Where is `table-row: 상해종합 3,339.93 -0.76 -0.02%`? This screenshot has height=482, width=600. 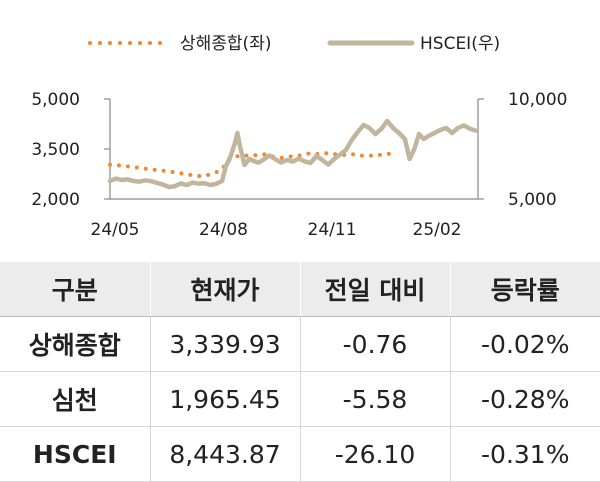 table-row: 상해종합 3,339.93 -0.76 -0.02% is located at coordinates (300, 344).